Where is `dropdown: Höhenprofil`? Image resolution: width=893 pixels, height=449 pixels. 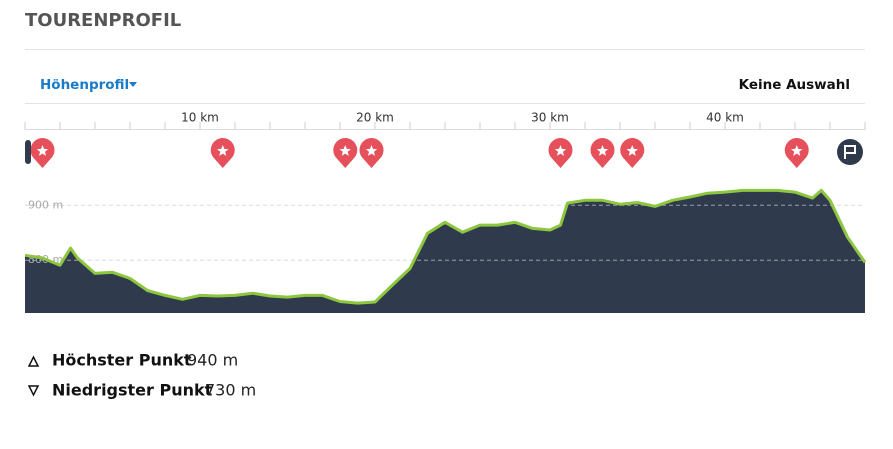 dropdown: Höhenprofil is located at coordinates (88, 85).